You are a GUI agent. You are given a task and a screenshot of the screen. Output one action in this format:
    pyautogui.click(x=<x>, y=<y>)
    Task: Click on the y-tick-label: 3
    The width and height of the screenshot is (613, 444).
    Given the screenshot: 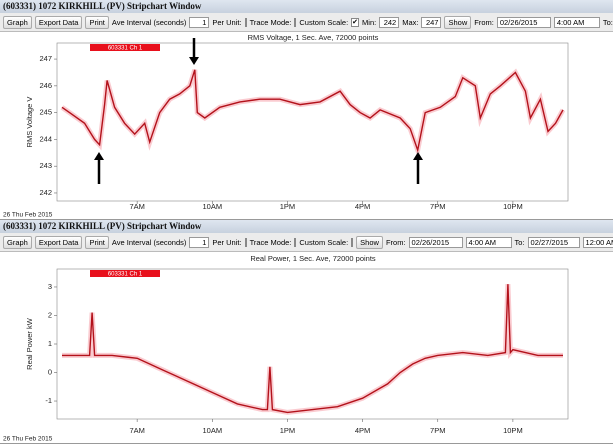 What is the action you would take?
    pyautogui.click(x=50, y=286)
    